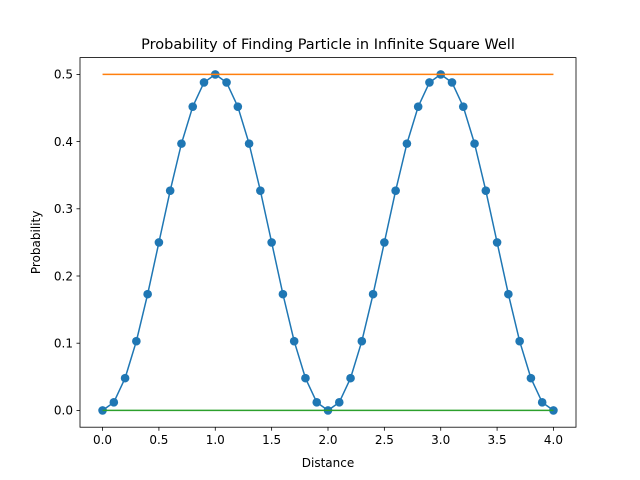  I want to click on x-tick-label: 2.0, so click(327, 440).